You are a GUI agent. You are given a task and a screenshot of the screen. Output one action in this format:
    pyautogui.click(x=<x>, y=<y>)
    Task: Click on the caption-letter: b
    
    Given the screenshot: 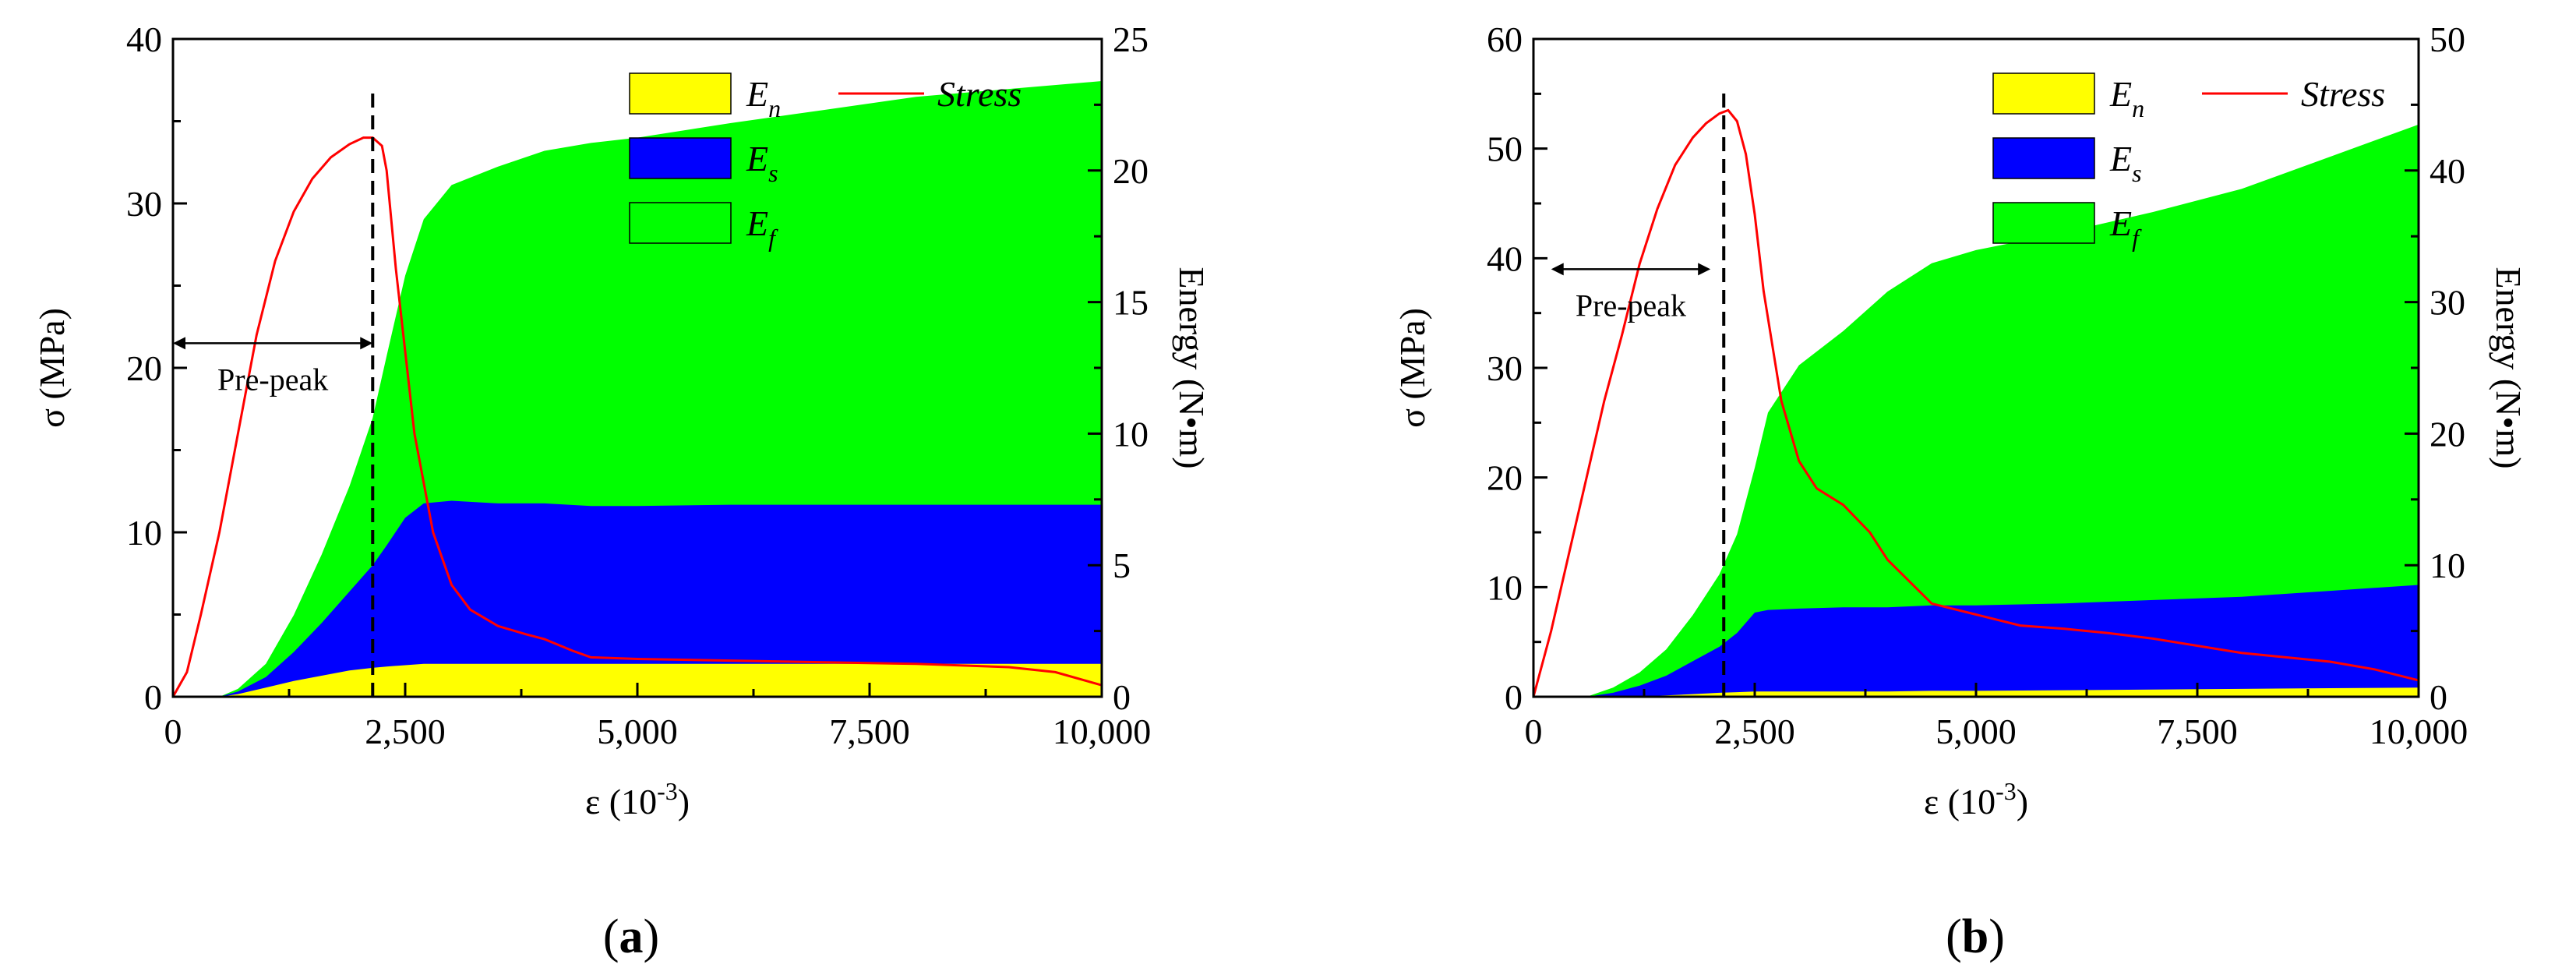 What is the action you would take?
    pyautogui.click(x=1975, y=936)
    